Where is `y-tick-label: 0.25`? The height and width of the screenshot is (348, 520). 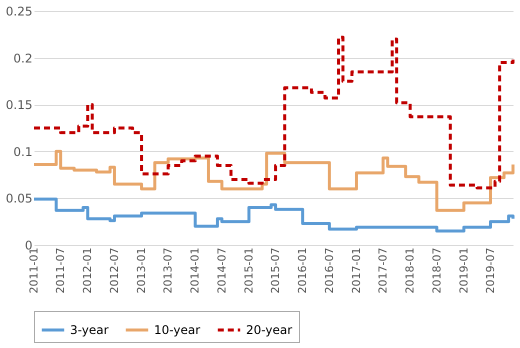 y-tick-label: 0.25 is located at coordinates (19, 11).